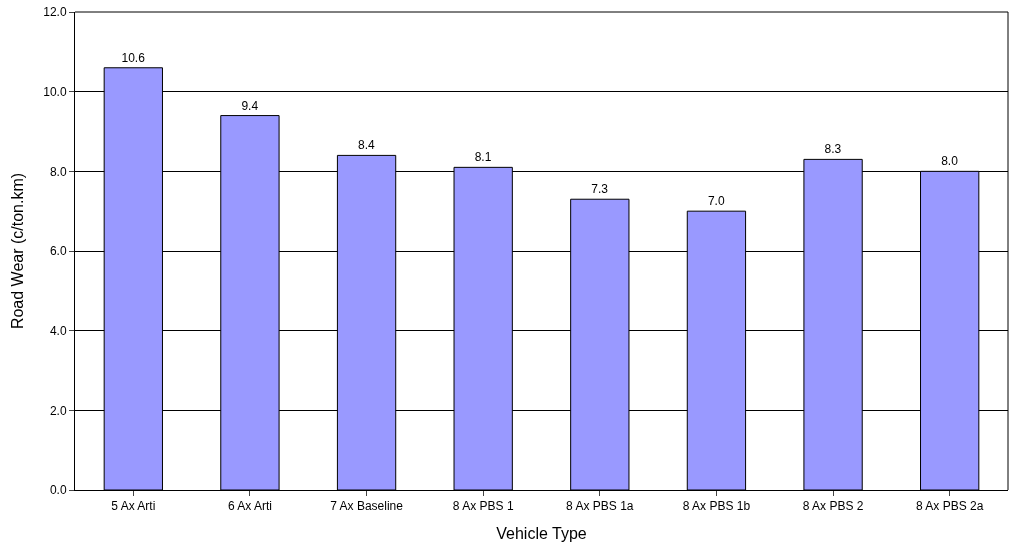  Describe the element at coordinates (249, 506) in the screenshot. I see `x-tick-label: 6 Ax Arti` at that location.